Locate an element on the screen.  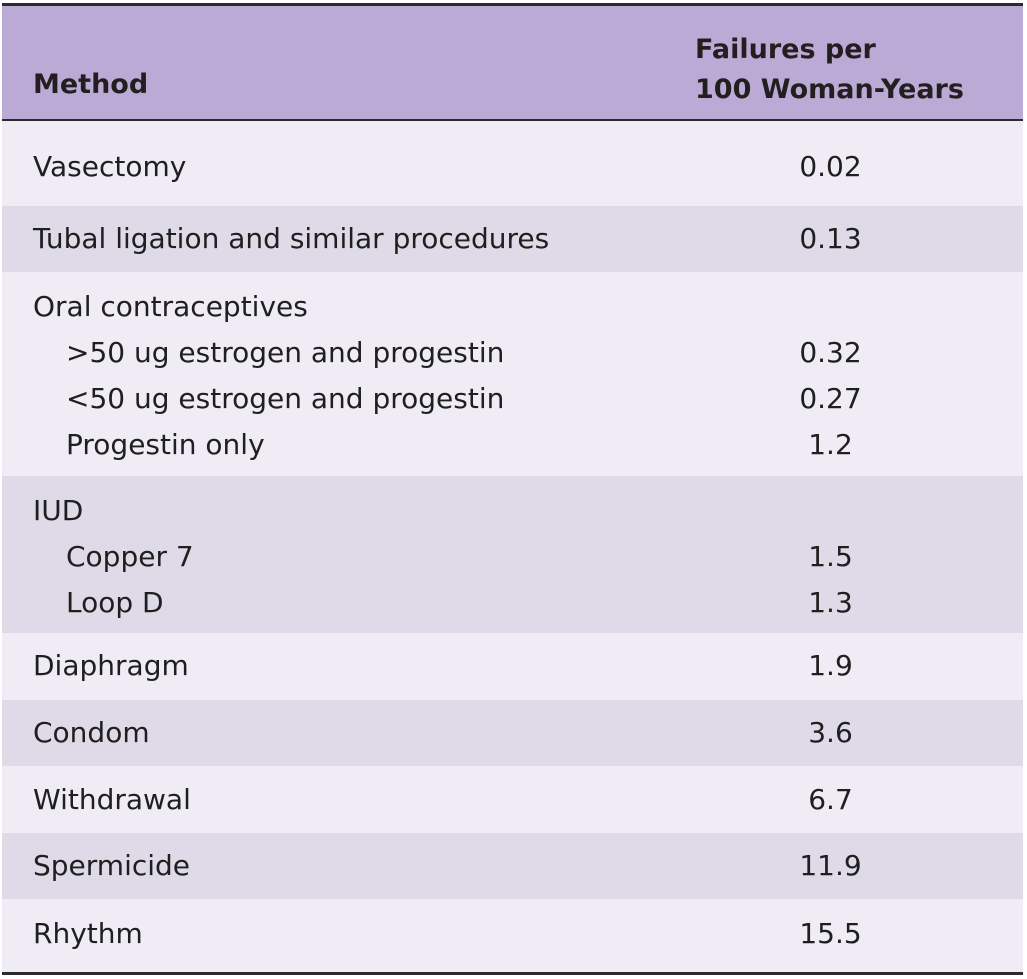
failure-value: 1.5 is located at coordinates (830, 556).